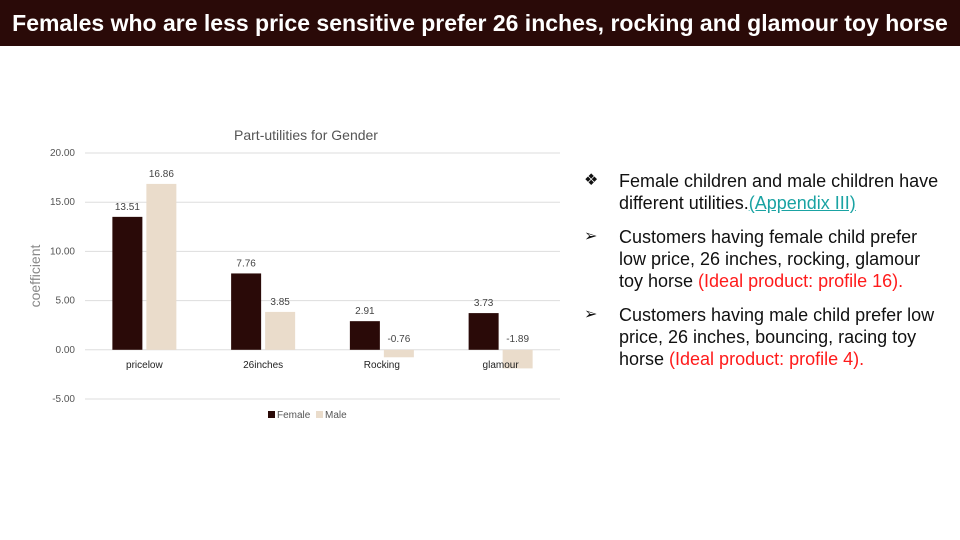  Describe the element at coordinates (294, 415) in the screenshot. I see `legend-label: Female` at that location.